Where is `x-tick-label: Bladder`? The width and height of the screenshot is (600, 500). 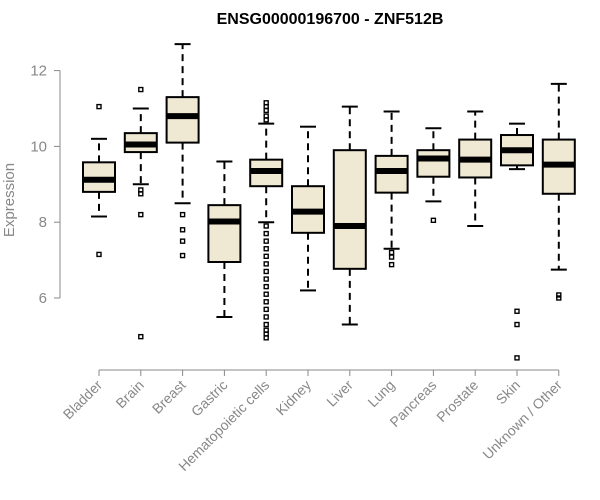
x-tick-label: Bladder is located at coordinates (83, 400).